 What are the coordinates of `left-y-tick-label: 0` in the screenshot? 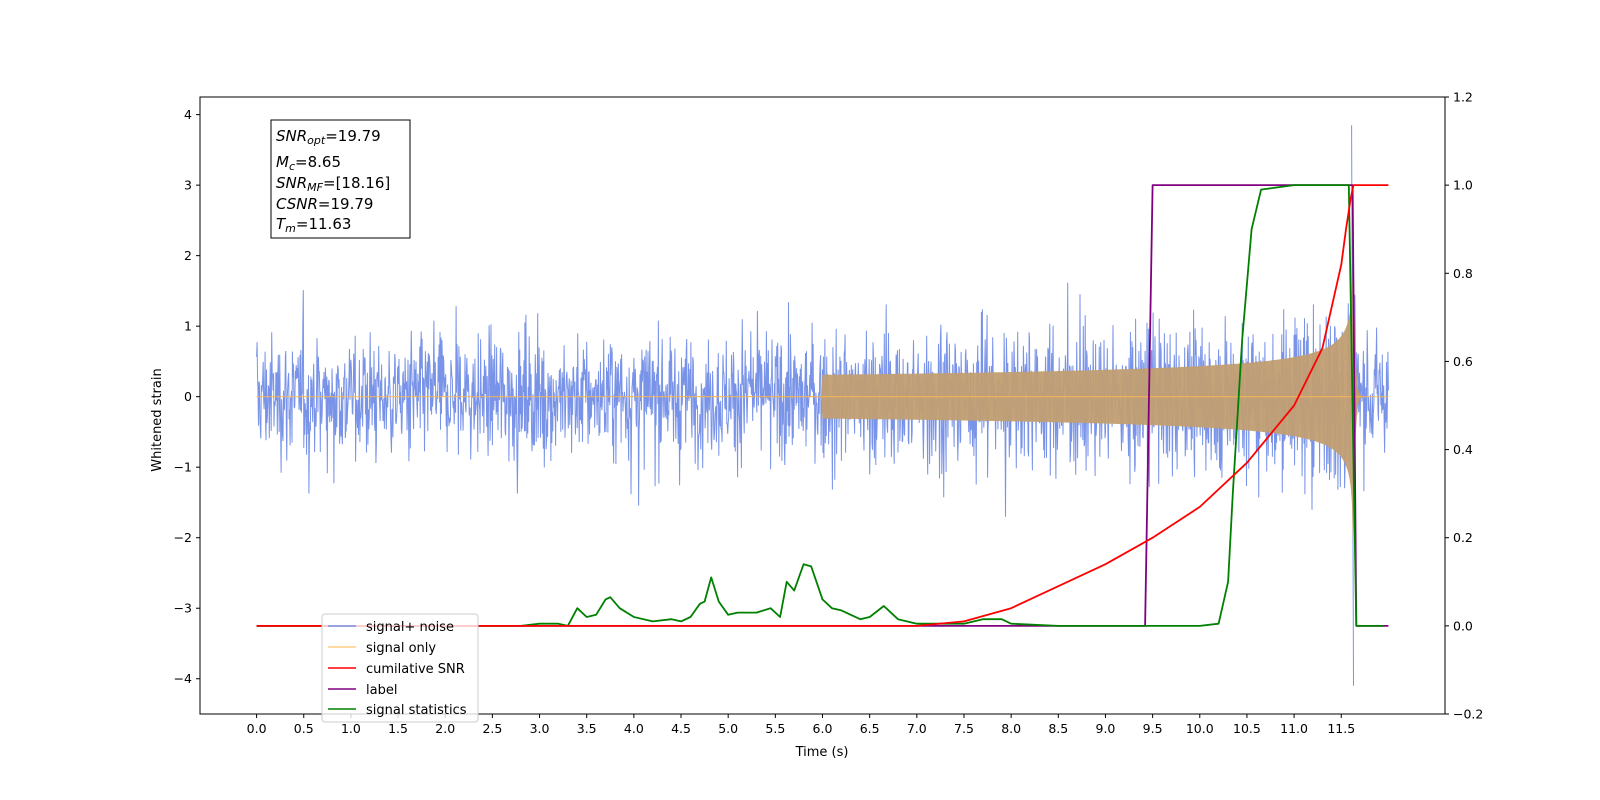 It's located at (188, 396).